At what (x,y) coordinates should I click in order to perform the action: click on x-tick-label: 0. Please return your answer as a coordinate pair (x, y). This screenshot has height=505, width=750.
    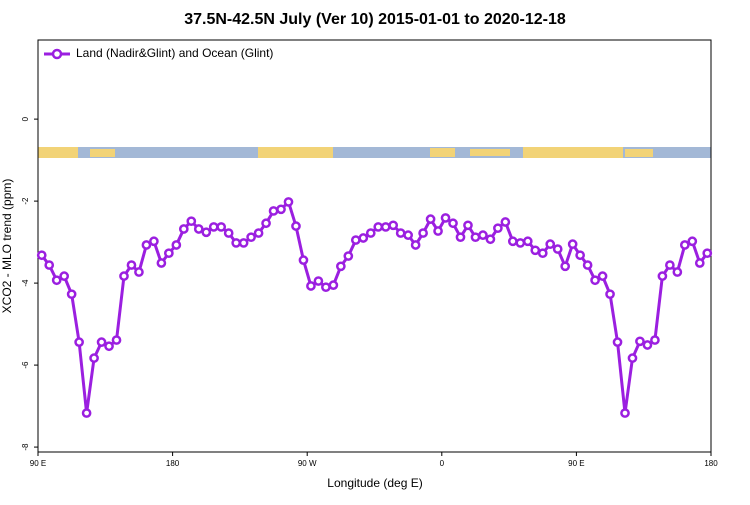
    Looking at the image, I should click on (442, 463).